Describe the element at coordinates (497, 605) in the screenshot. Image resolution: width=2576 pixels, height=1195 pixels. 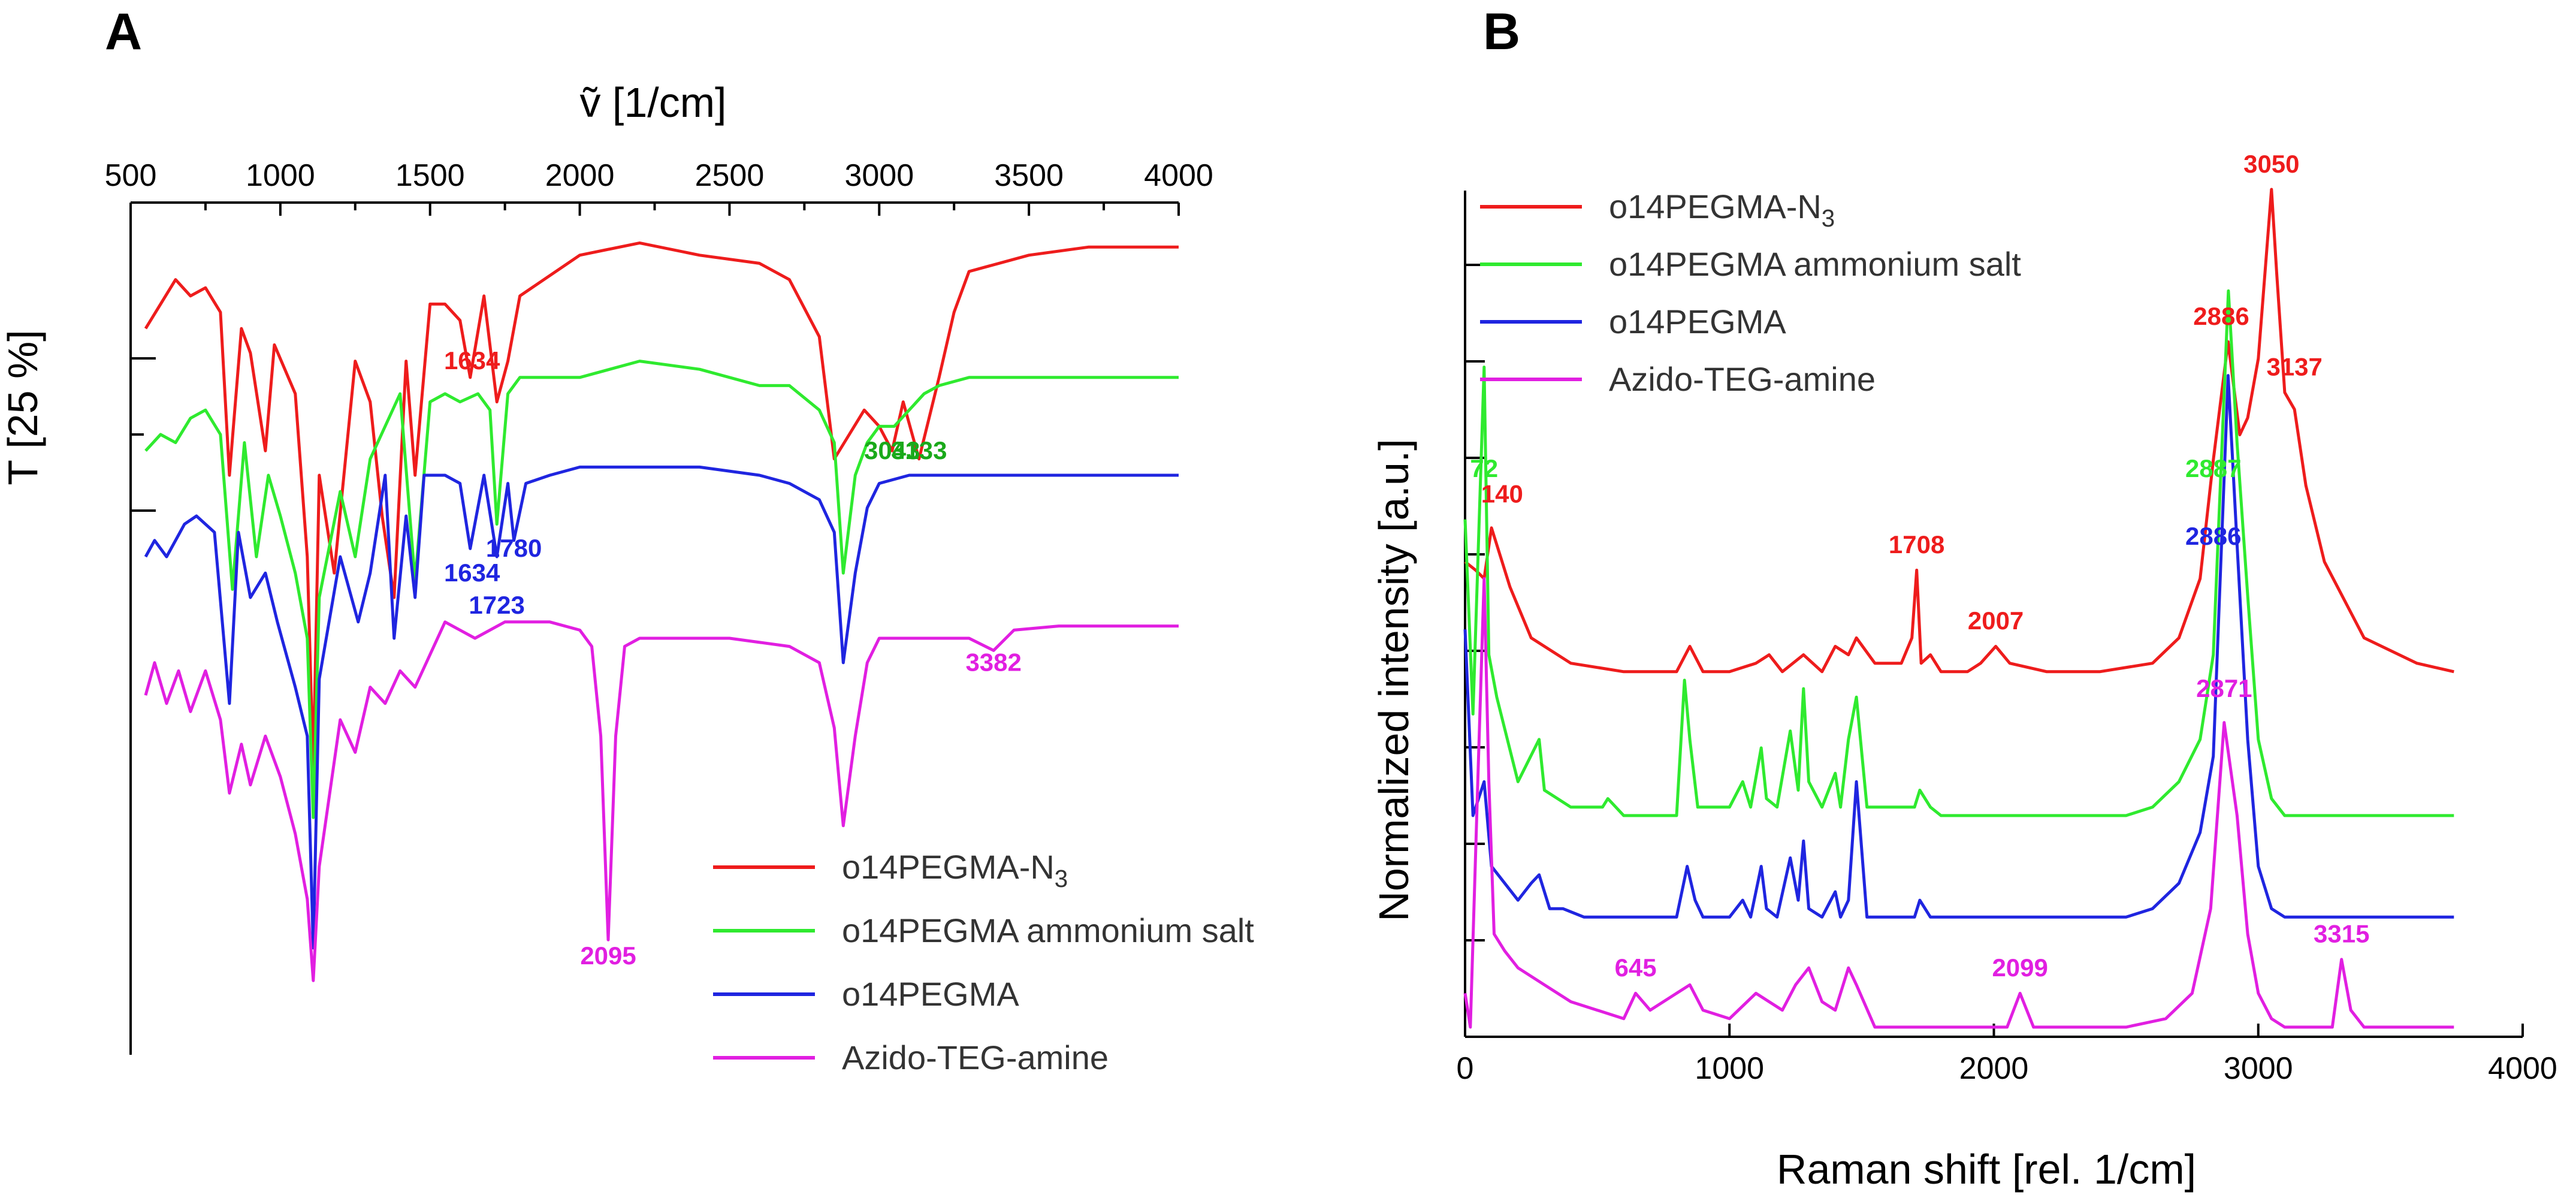
I see `panel-a-peak-label: 1723` at that location.